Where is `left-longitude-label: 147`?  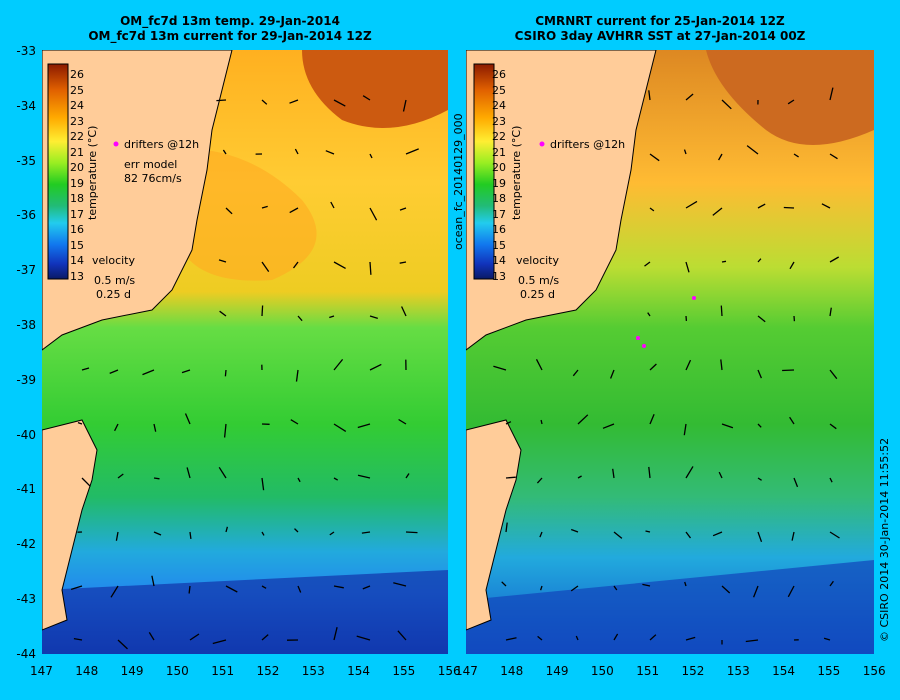 left-longitude-label: 147 is located at coordinates (41, 671).